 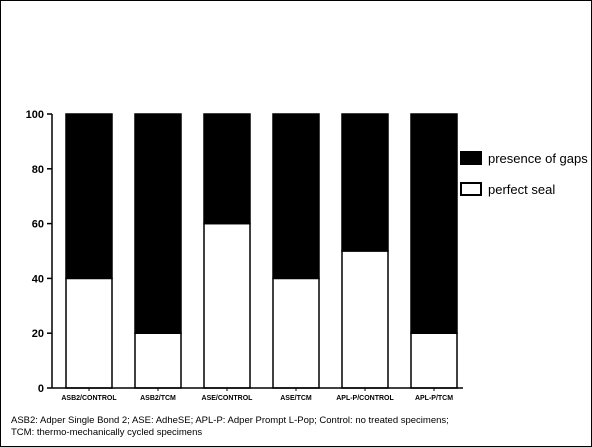 What do you see at coordinates (296, 398) in the screenshot?
I see `x-tick-label: ASE/TCM` at bounding box center [296, 398].